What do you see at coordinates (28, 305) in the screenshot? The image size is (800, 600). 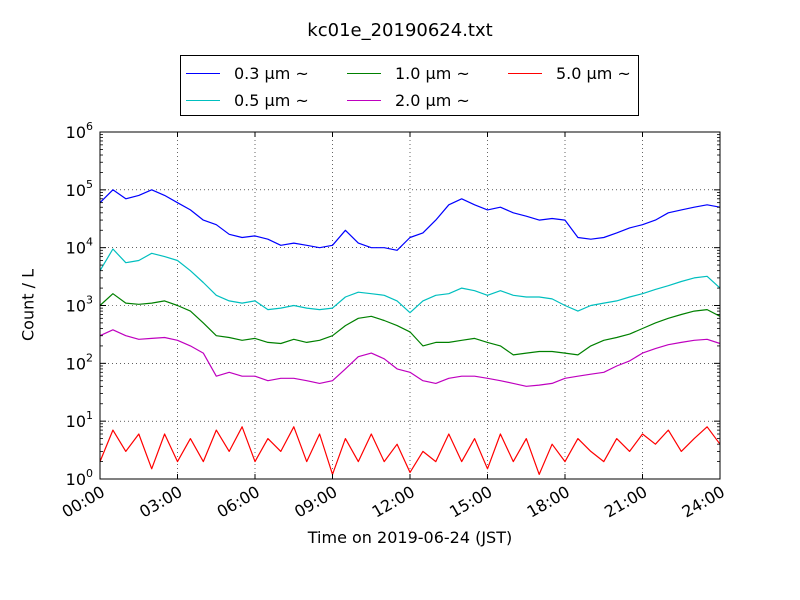 I see `y-axis-label: Count / L` at bounding box center [28, 305].